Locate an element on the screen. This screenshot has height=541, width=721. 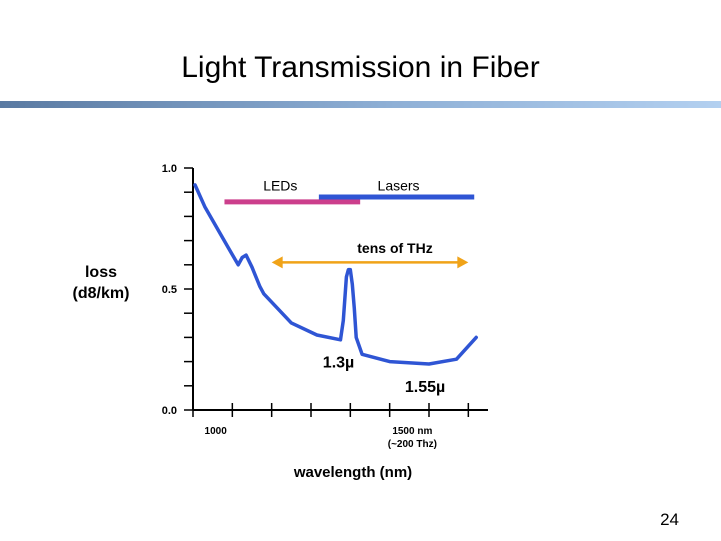
y-axis-title: loss is located at coordinates (101, 272).